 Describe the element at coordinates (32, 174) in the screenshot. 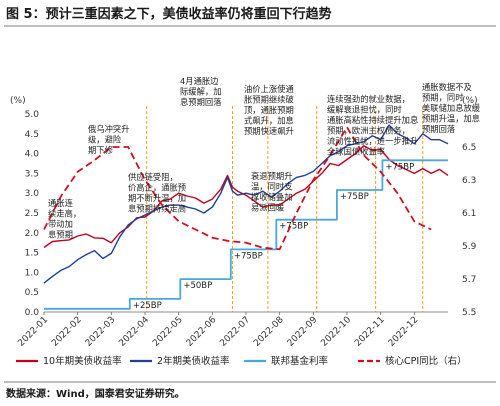

I see `y-left-tick-label: 3.5` at that location.